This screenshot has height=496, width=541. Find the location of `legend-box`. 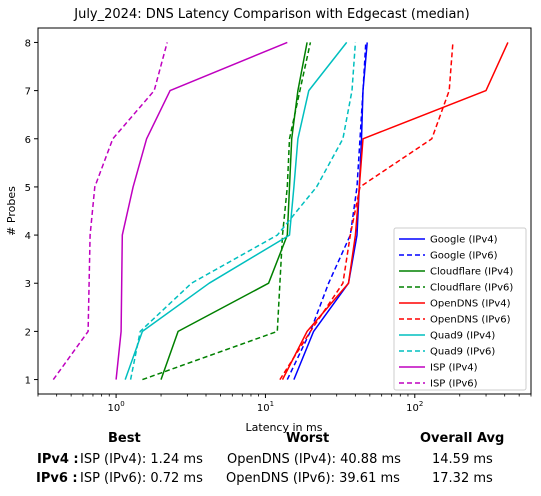

legend-box is located at coordinates (460, 309).